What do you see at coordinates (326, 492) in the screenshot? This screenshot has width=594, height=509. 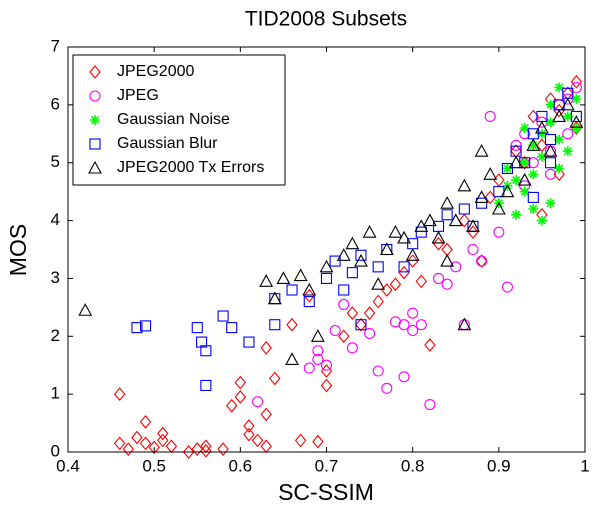 I see `x-axis-label: SC-SSIM` at bounding box center [326, 492].